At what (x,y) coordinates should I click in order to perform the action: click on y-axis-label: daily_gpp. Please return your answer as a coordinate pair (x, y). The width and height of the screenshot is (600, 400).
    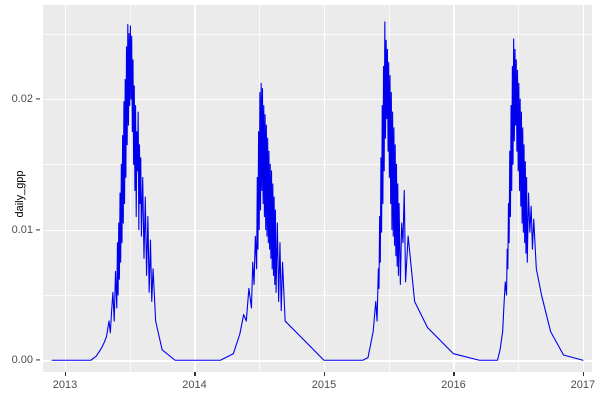
    Looking at the image, I should click on (20, 194).